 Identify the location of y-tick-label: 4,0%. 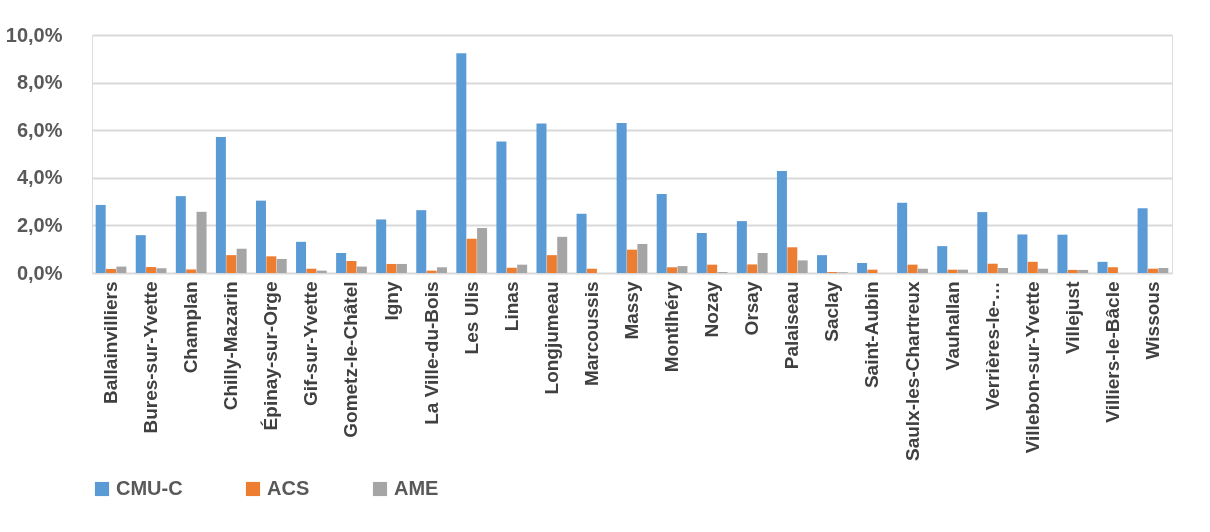
(39, 177).